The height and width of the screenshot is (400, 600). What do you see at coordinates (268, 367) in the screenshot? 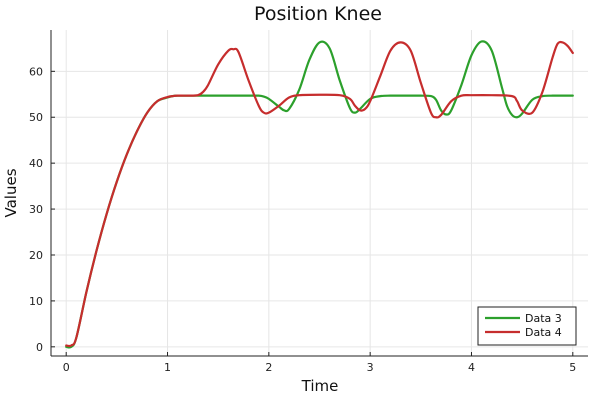
I see `x-tick-label: 2` at bounding box center [268, 367].